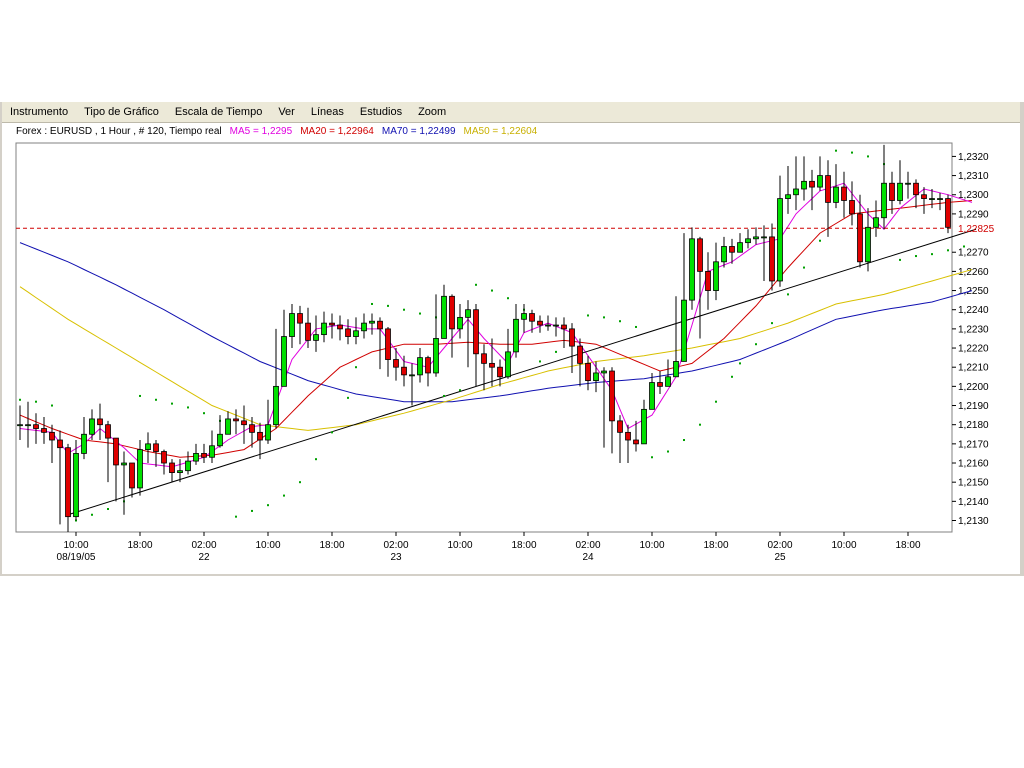 Image resolution: width=1024 pixels, height=768 pixels. Describe the element at coordinates (976, 229) in the screenshot. I see `current-price-label: 1,22825` at that location.